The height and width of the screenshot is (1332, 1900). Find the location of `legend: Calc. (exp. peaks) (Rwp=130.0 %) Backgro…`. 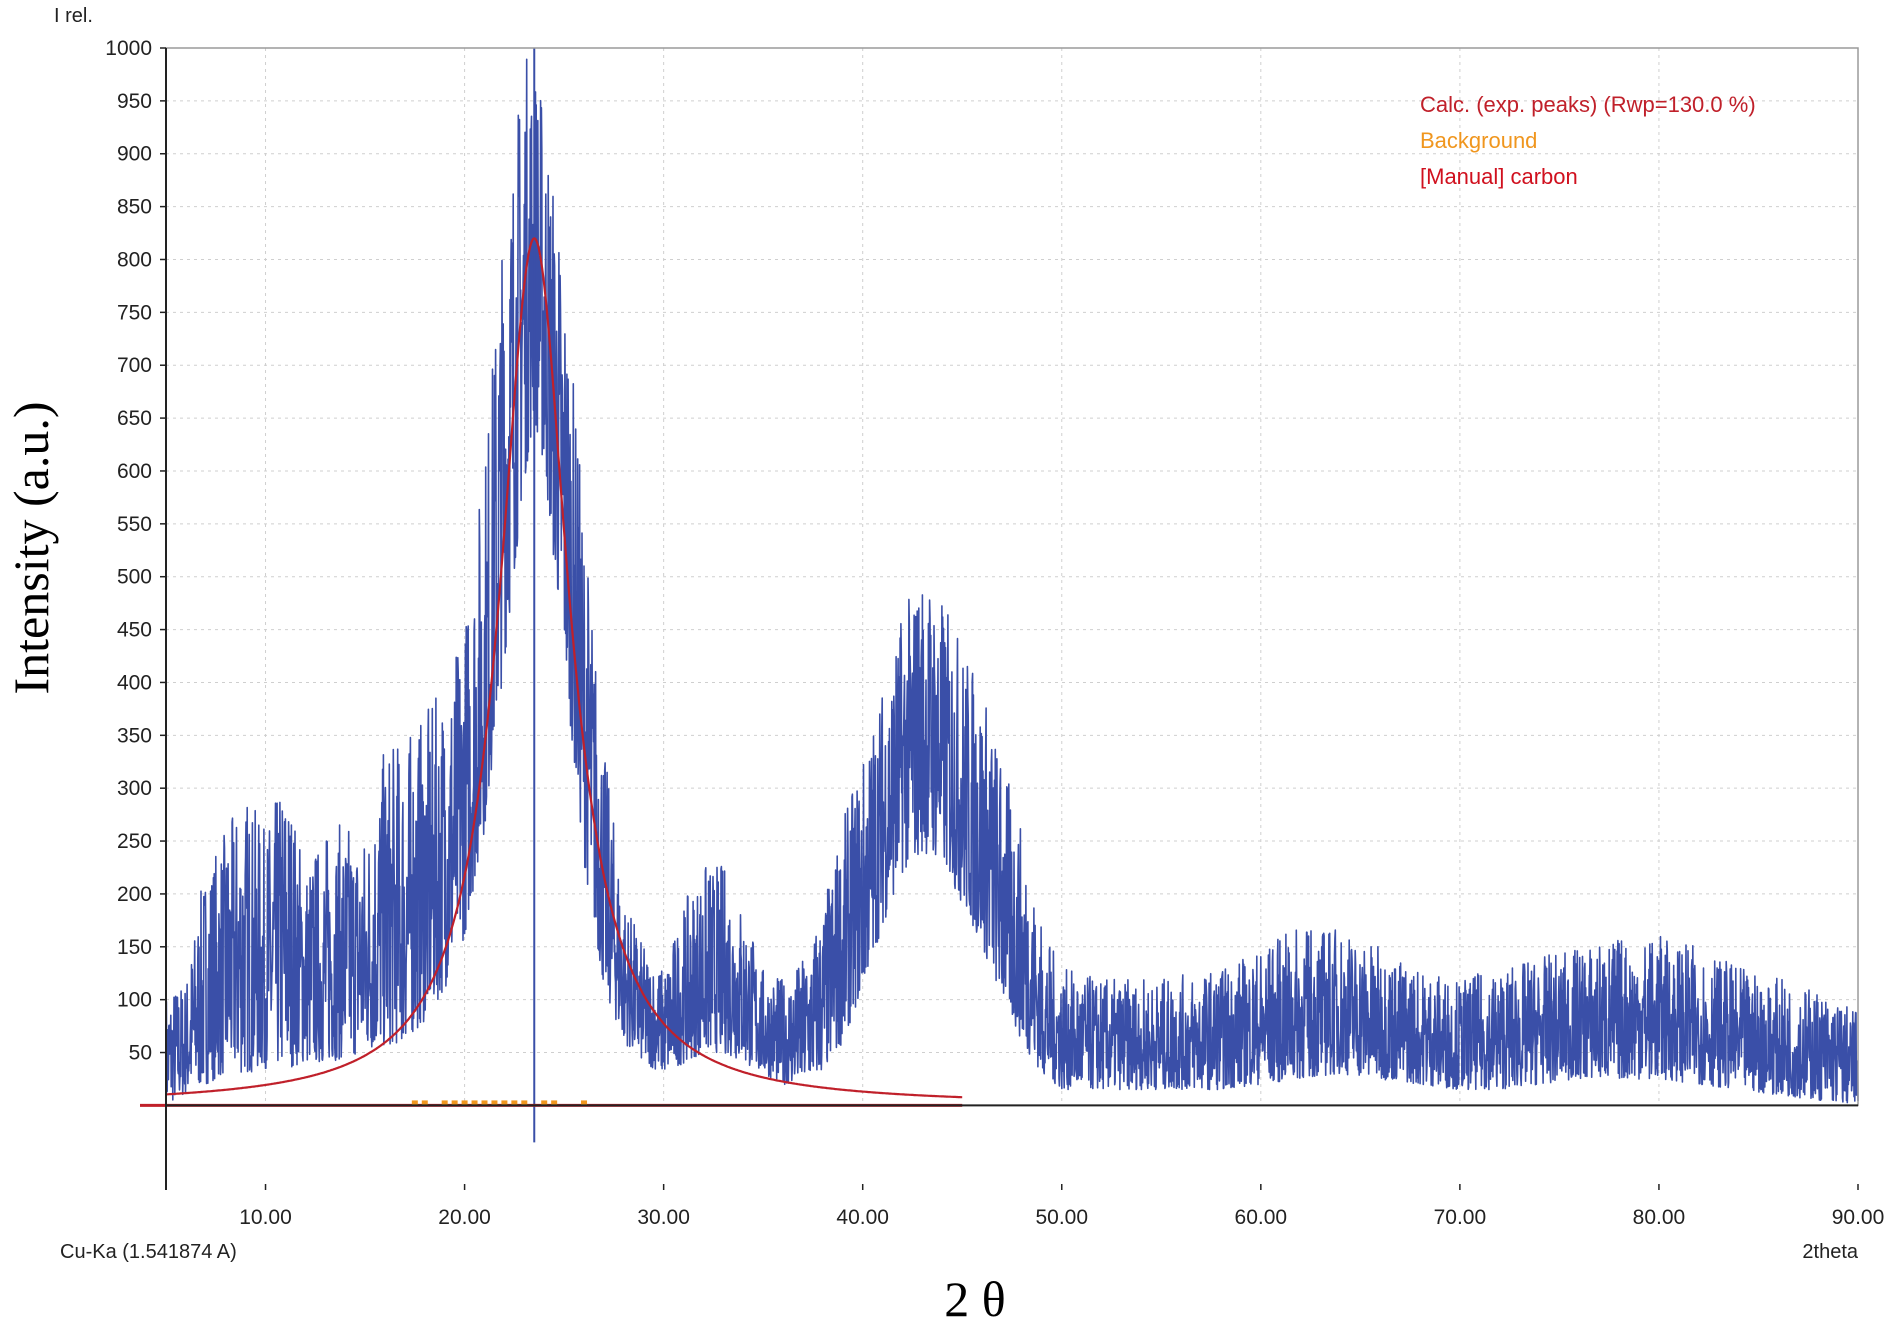

legend: Calc. (exp. peaks) (Rwp=130.0 %) Backgro… is located at coordinates (1588, 140).